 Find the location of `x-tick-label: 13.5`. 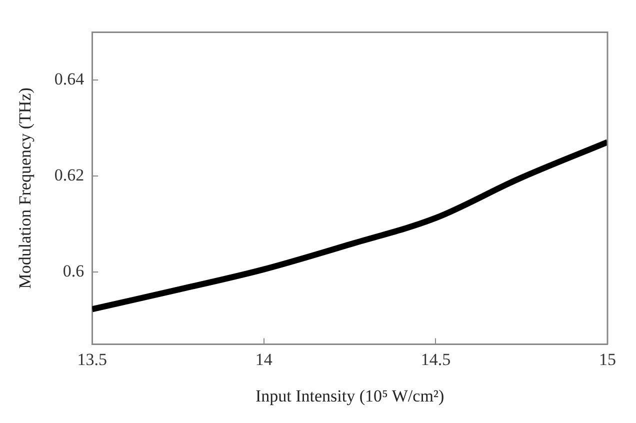

x-tick-label: 13.5 is located at coordinates (92, 359).